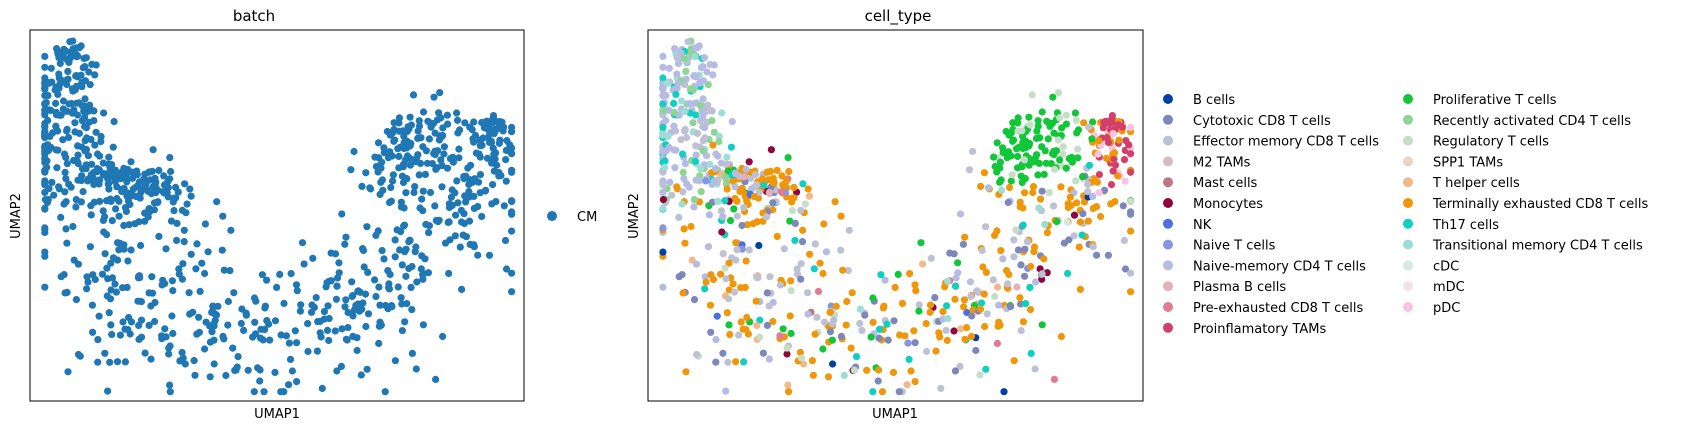  Describe the element at coordinates (552, 216) in the screenshot. I see `legend-marker` at that location.